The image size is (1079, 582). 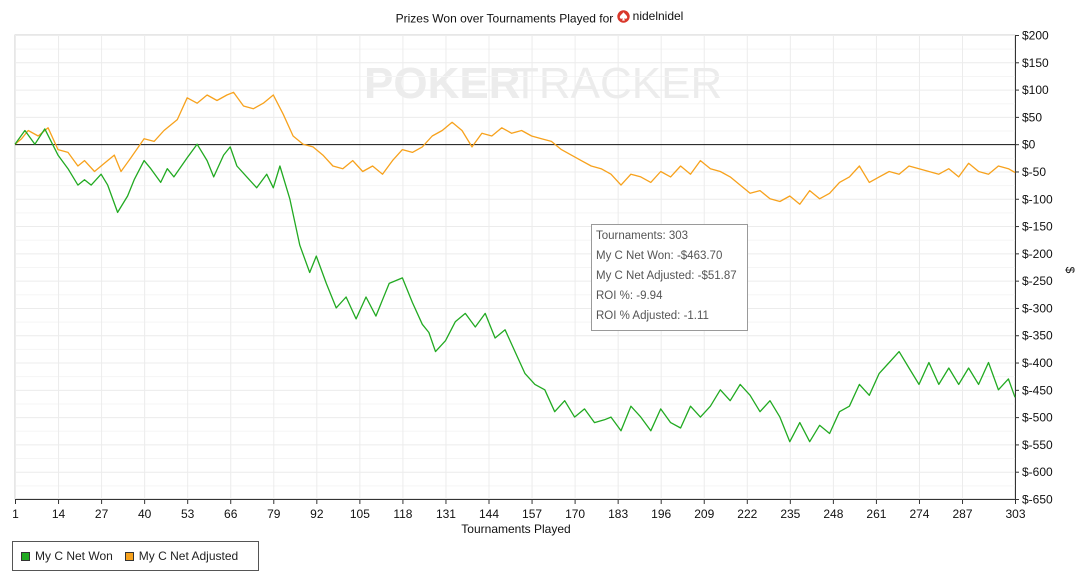 What do you see at coordinates (1037, 472) in the screenshot?
I see `y-tick-label: $-600` at bounding box center [1037, 472].